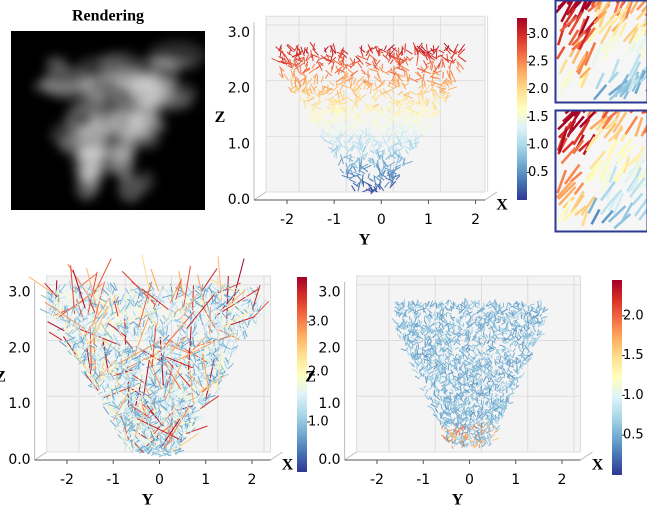  Describe the element at coordinates (538, 89) in the screenshot. I see `colorbar-tick-label: 2.0` at that location.